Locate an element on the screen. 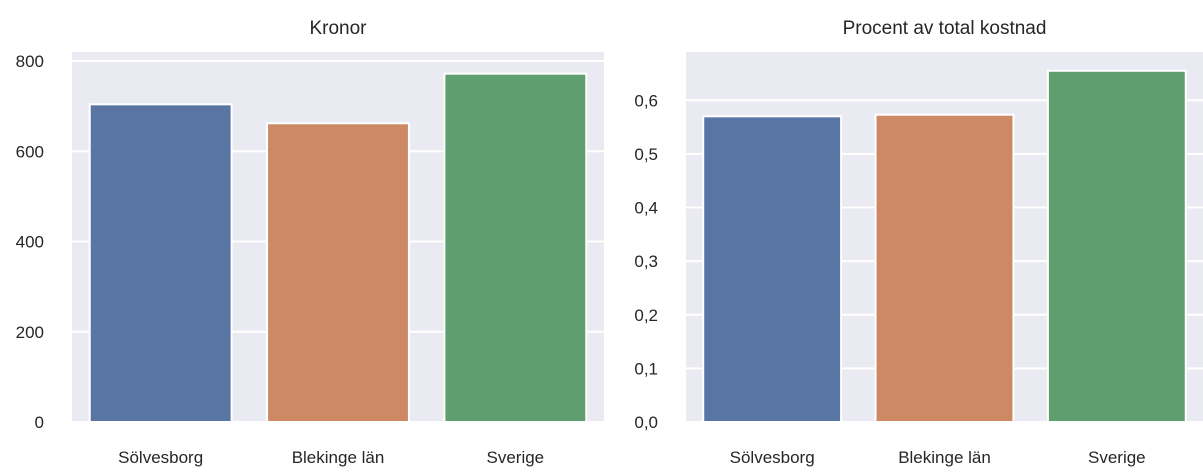  y-tick-label: 0,0 is located at coordinates (646, 422).